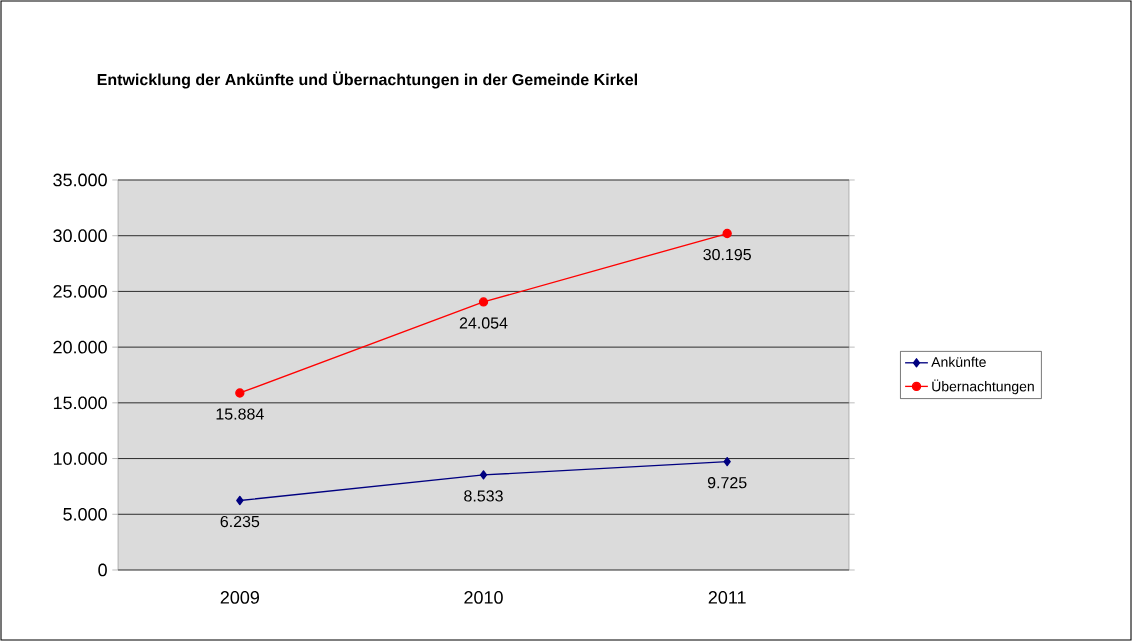 This screenshot has height=641, width=1132. Describe the element at coordinates (483, 323) in the screenshot. I see `data-label: 24.054` at that location.